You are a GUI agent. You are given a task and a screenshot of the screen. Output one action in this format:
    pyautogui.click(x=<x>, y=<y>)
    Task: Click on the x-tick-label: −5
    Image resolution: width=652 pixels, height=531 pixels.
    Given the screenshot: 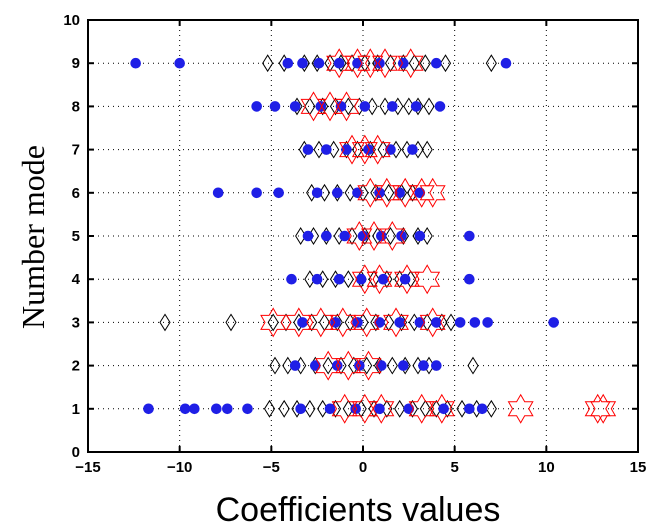 What is the action you would take?
    pyautogui.click(x=271, y=467)
    